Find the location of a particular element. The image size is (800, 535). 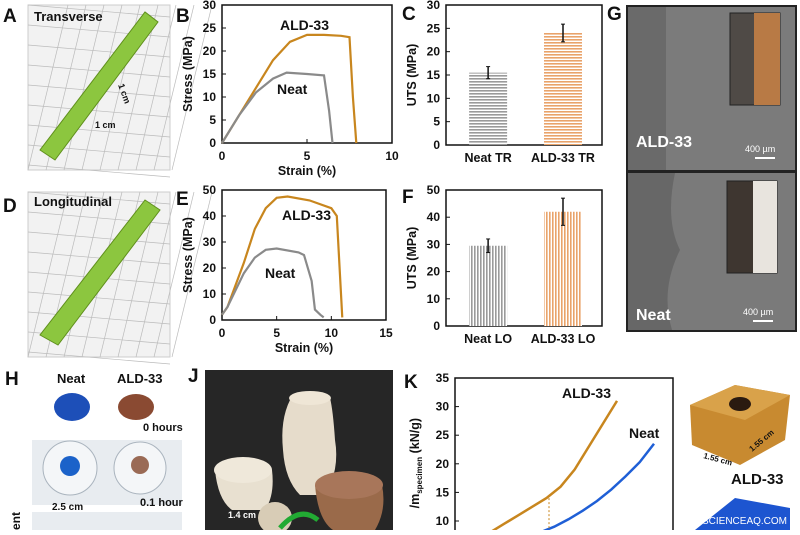

sem-label: ALD-33 is located at coordinates (664, 142).